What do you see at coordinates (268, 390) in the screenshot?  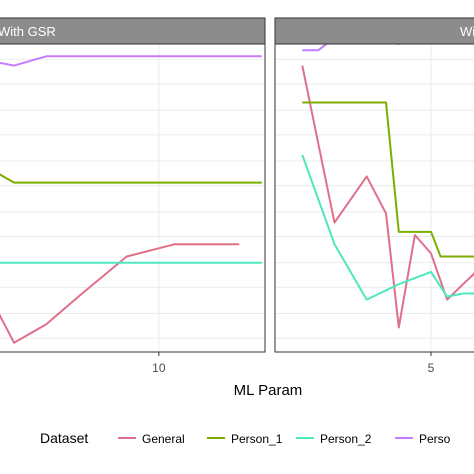 I see `x-axis-title: ML Param` at bounding box center [268, 390].